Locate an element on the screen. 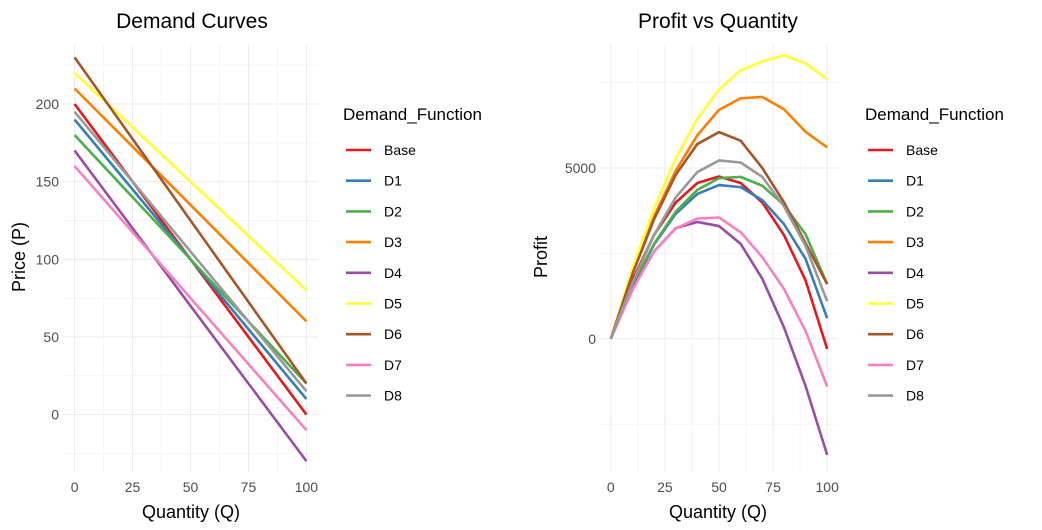 This screenshot has width=1042, height=530. y-tick-label: 5000 is located at coordinates (580, 168).